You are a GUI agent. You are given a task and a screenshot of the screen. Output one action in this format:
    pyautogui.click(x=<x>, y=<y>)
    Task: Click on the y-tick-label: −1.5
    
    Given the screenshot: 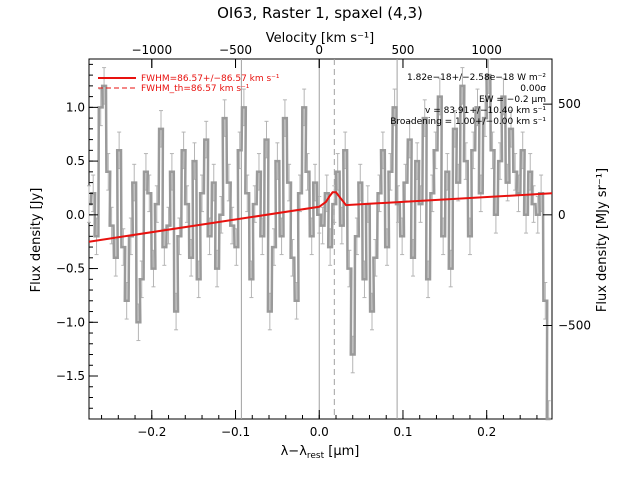 What is the action you would take?
    pyautogui.click(x=70, y=376)
    